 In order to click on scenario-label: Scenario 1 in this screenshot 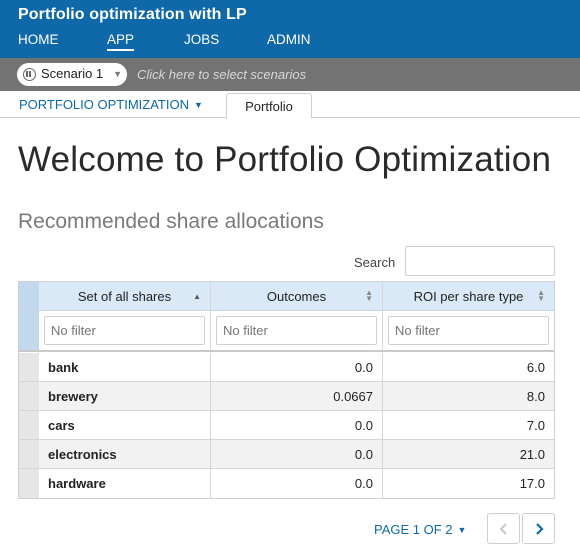, I will do `click(72, 73)`.